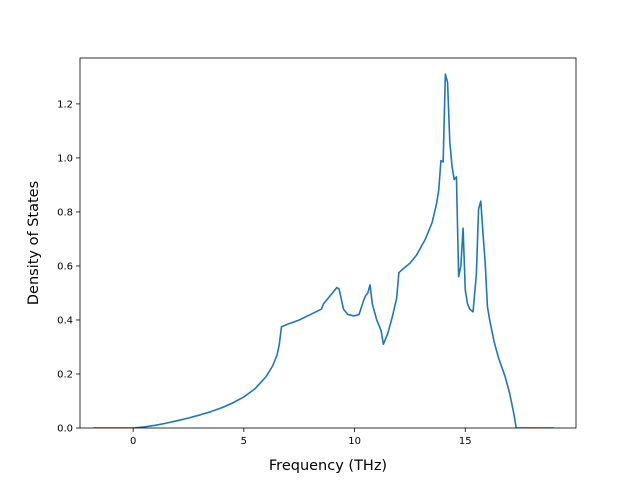 The width and height of the screenshot is (640, 480). What do you see at coordinates (65, 212) in the screenshot?
I see `y-tick-label: 0.8` at bounding box center [65, 212].